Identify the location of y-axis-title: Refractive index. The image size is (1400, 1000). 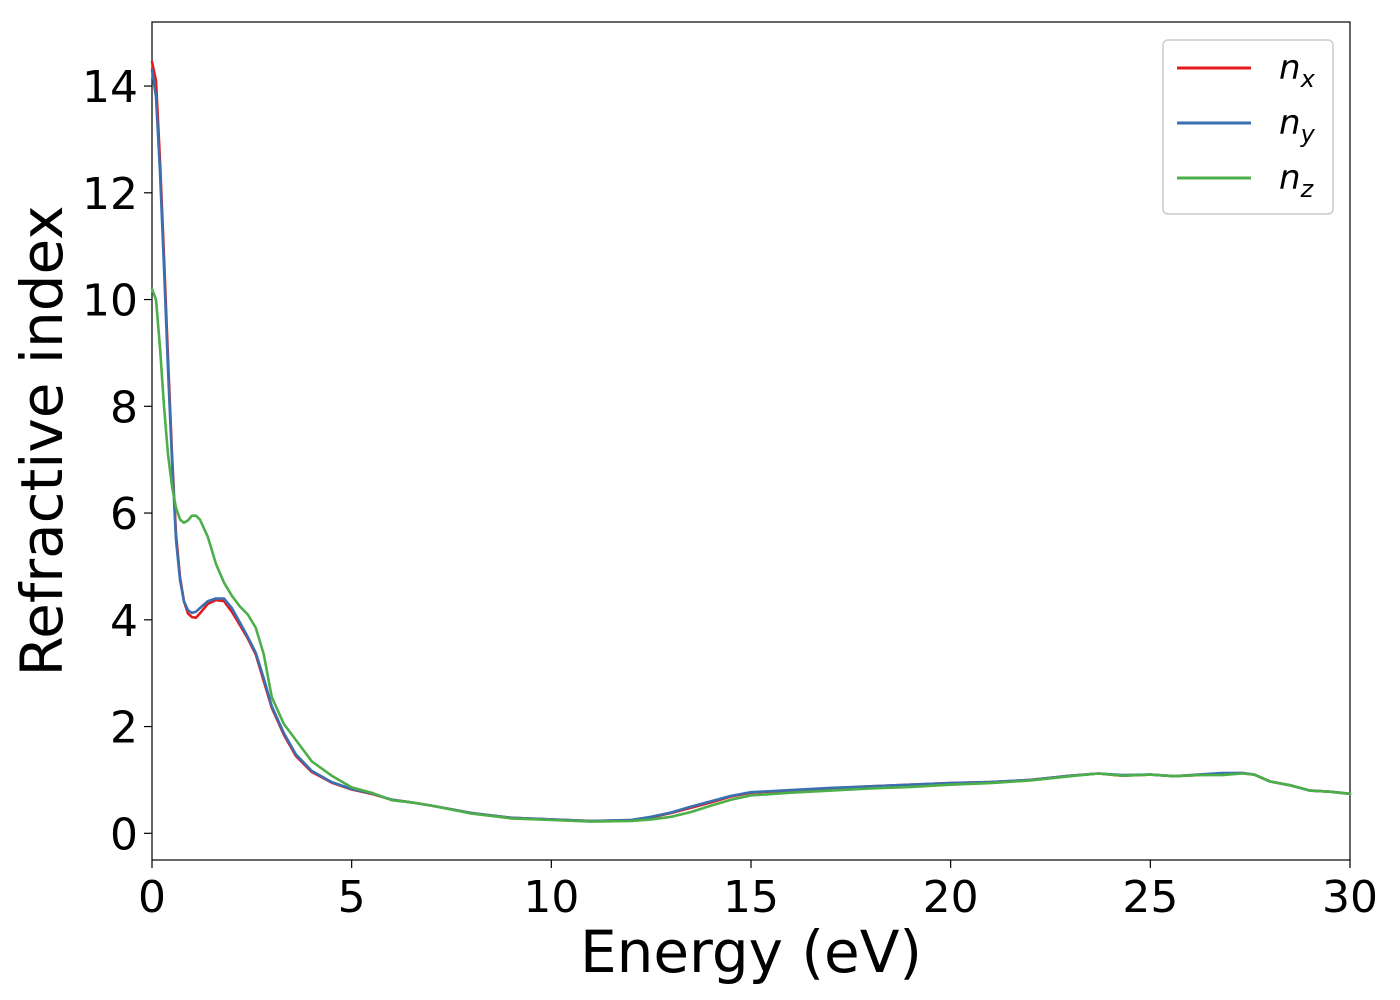
(42, 440).